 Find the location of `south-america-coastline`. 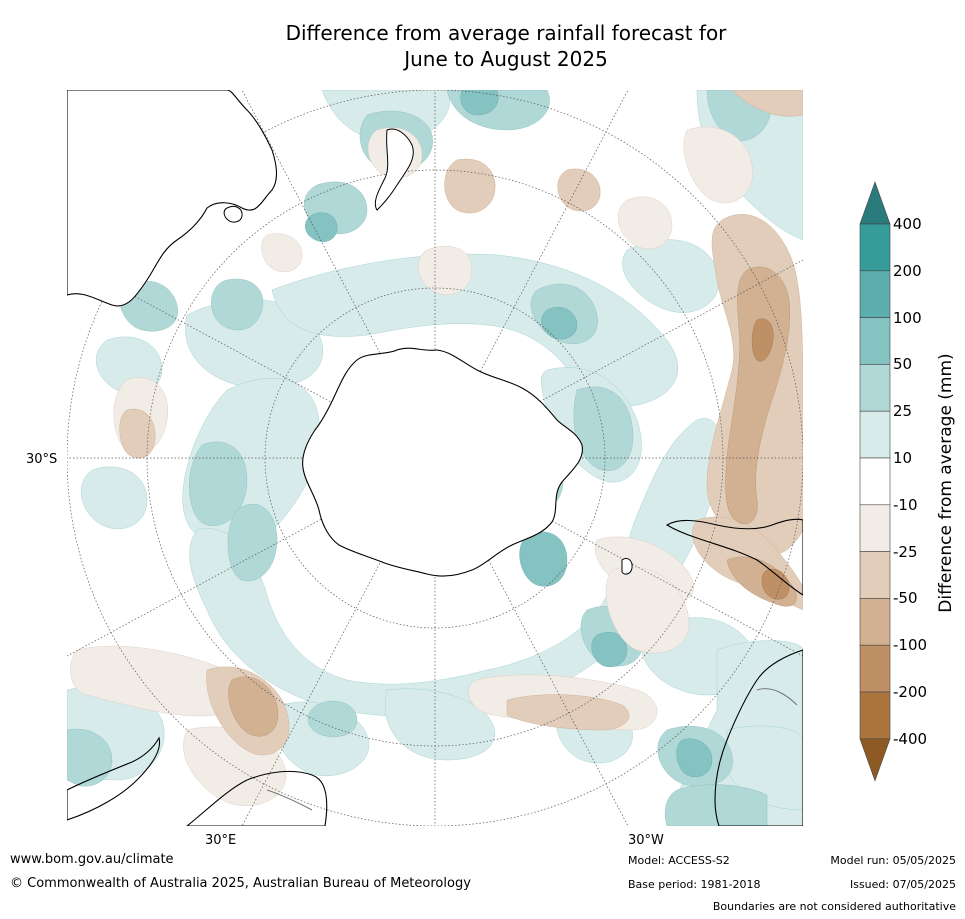

south-america-coastline is located at coordinates (734, 557).